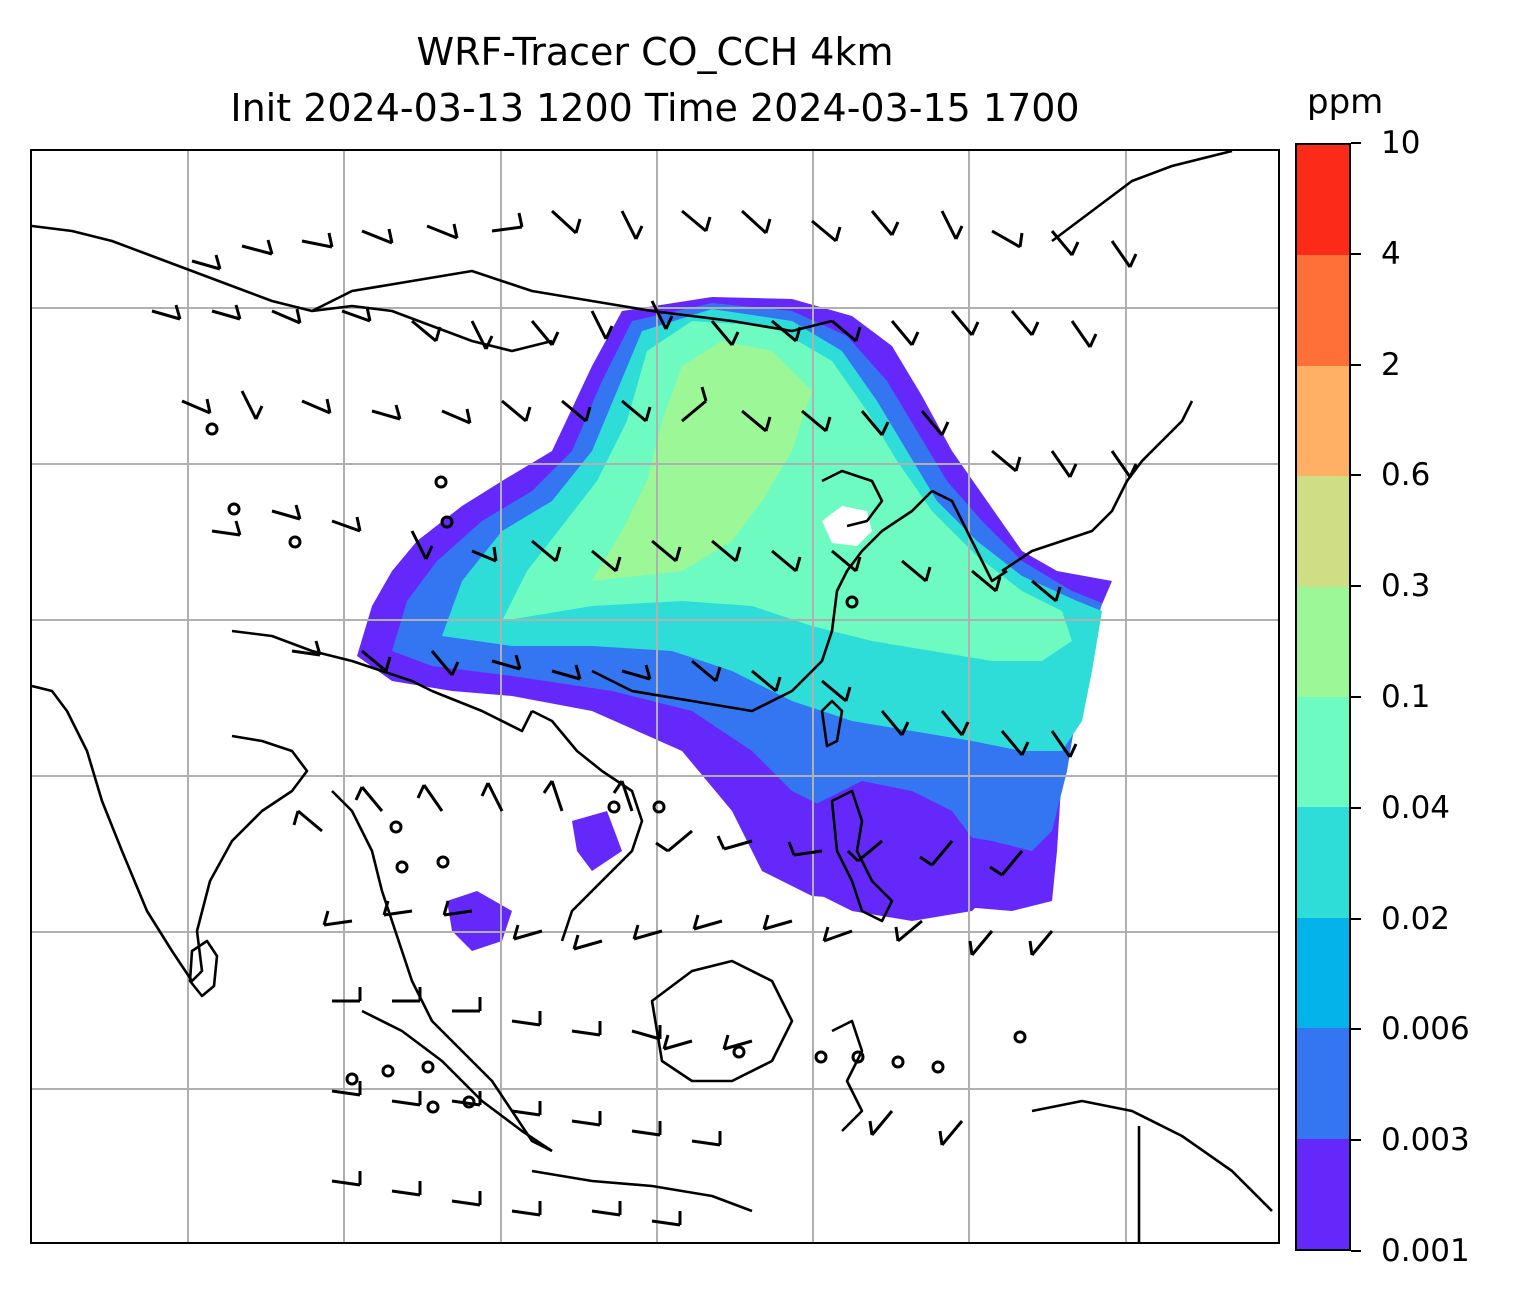 The height and width of the screenshot is (1306, 1528). I want to click on border-himalaya, so click(332, 661).